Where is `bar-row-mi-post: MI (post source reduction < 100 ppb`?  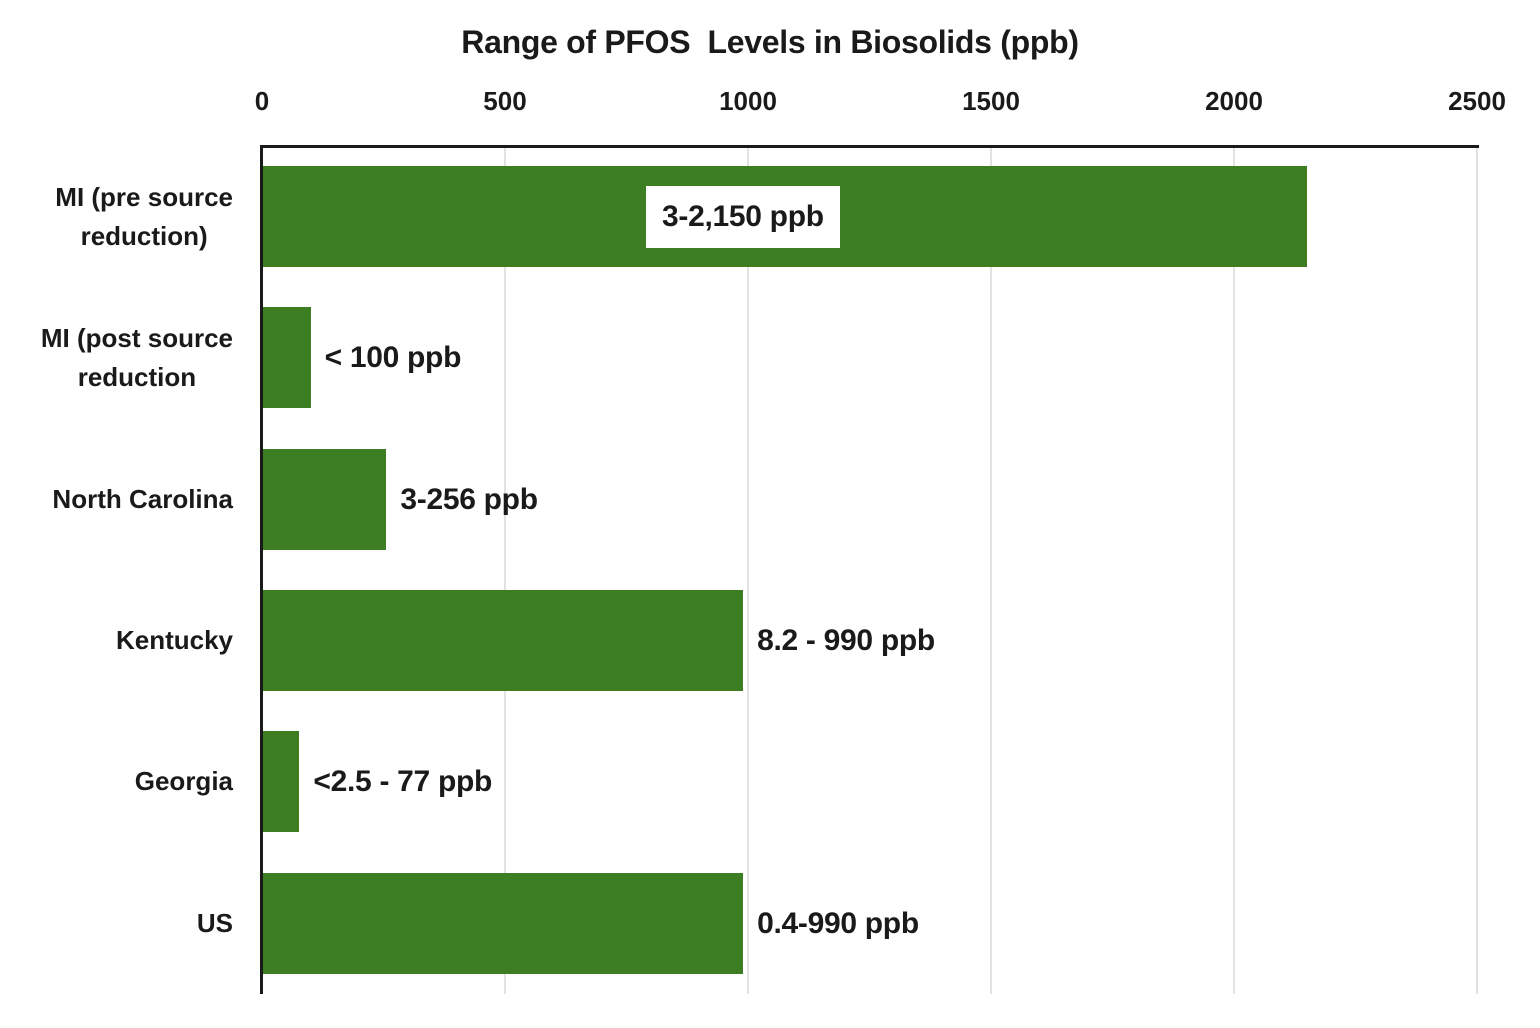 bar-row-mi-post: MI (post source reduction < 100 ppb is located at coordinates (770, 357).